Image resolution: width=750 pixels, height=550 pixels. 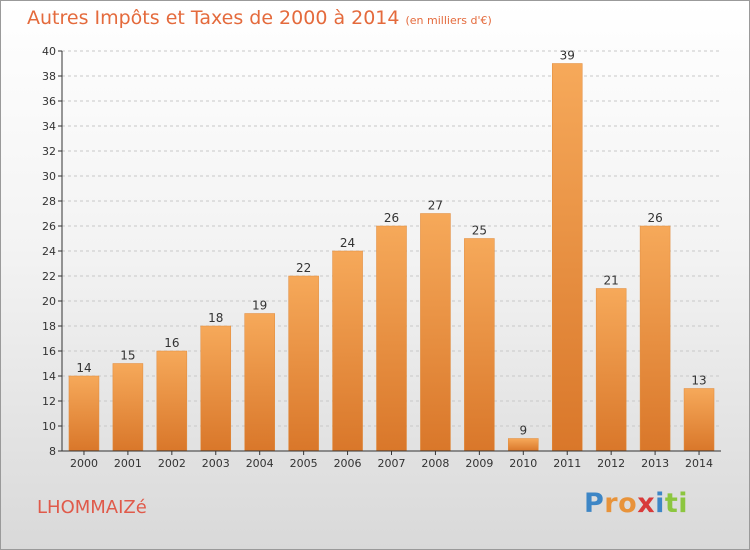 What do you see at coordinates (49, 76) in the screenshot?
I see `y-tick-label: 38` at bounding box center [49, 76].